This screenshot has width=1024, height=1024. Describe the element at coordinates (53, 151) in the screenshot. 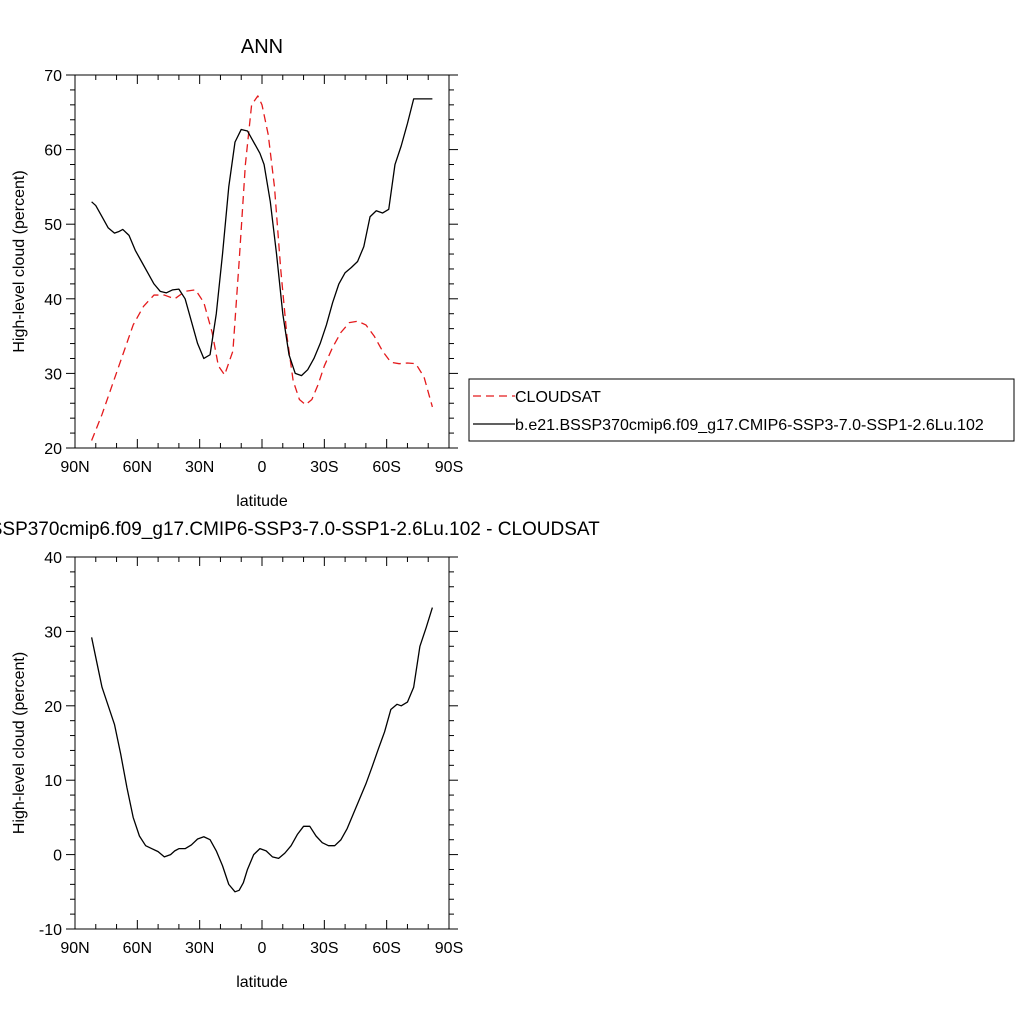

I see `y-tick-label: 60` at that location.